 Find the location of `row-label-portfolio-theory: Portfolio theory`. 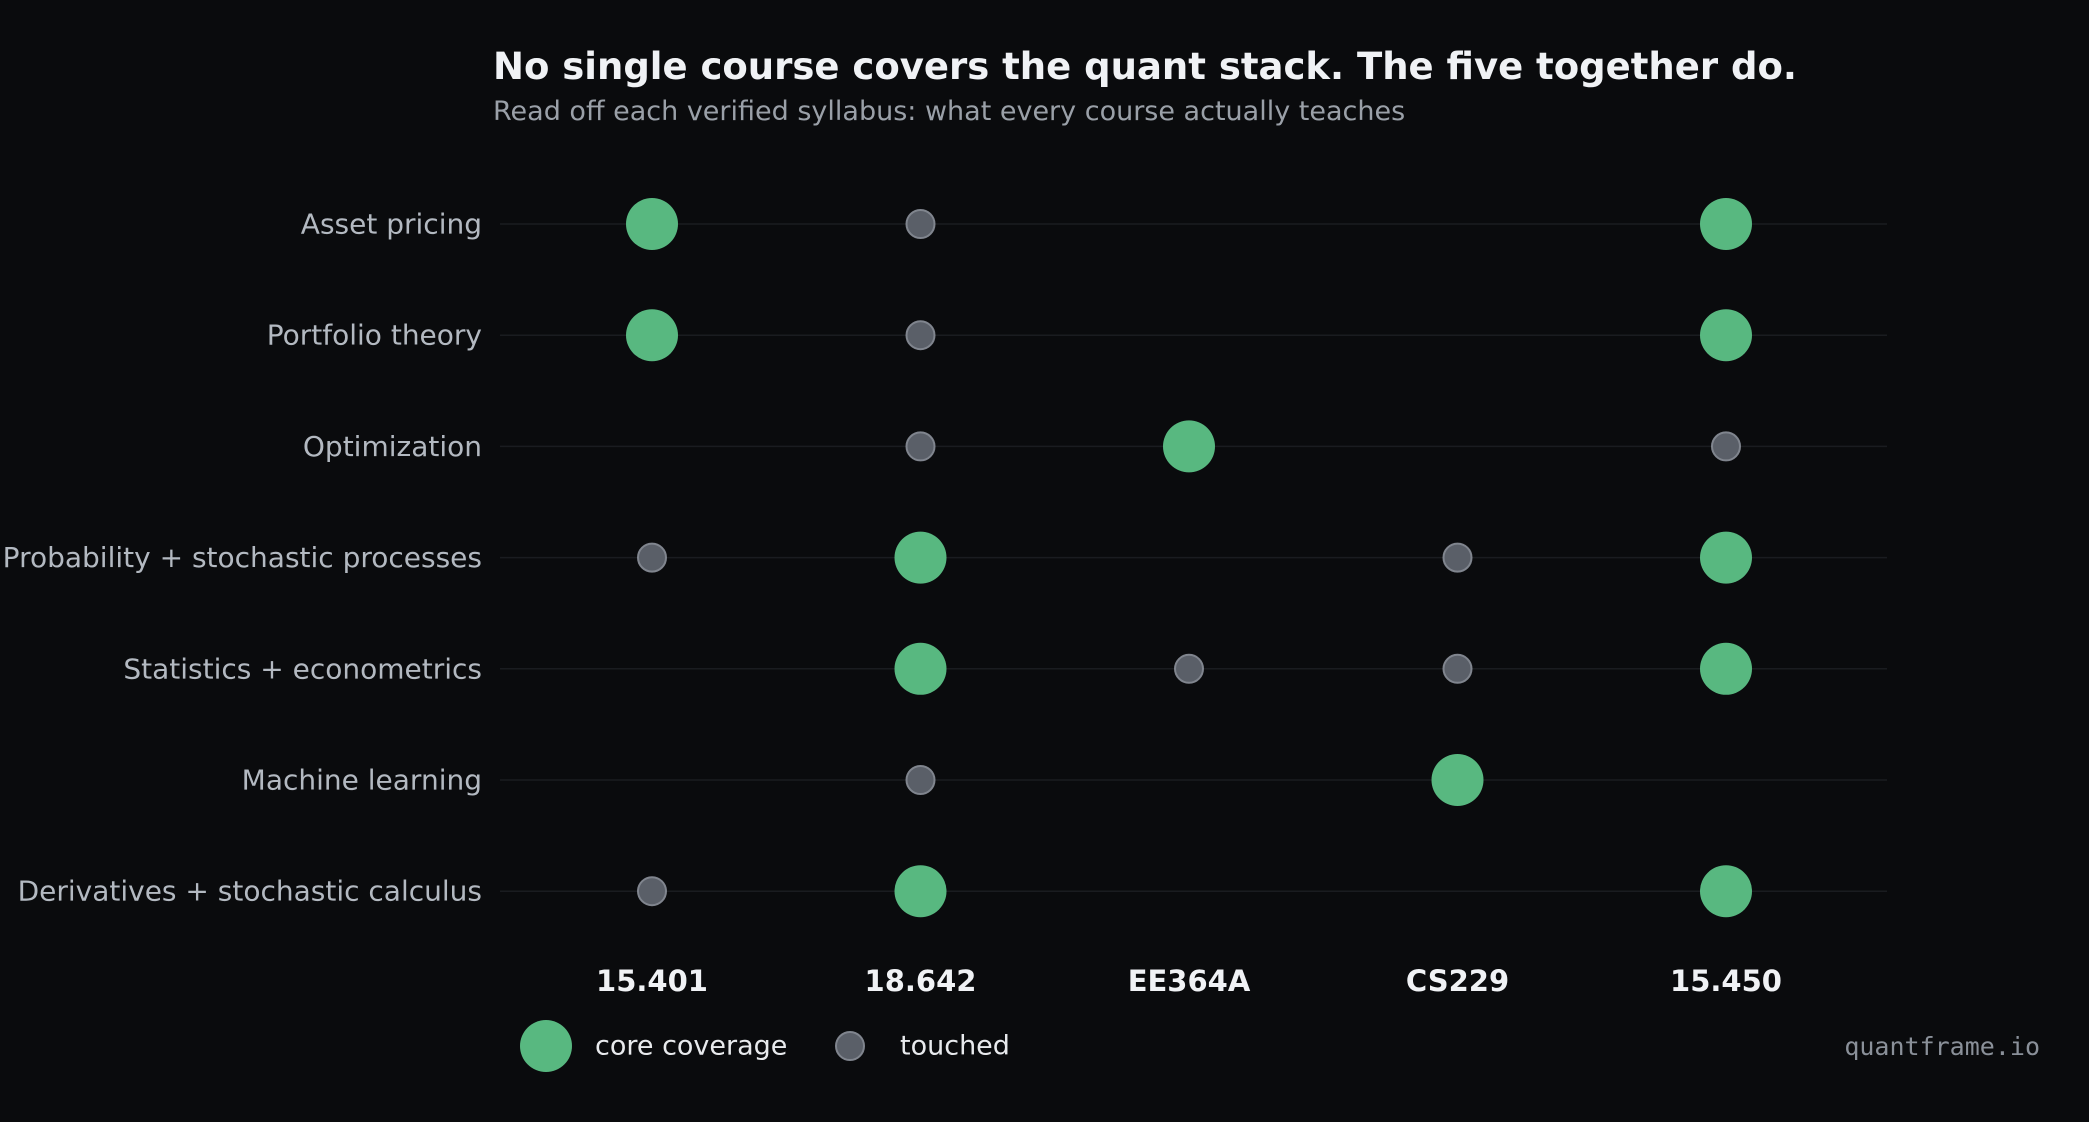

row-label-portfolio-theory: Portfolio theory is located at coordinates (374, 335).